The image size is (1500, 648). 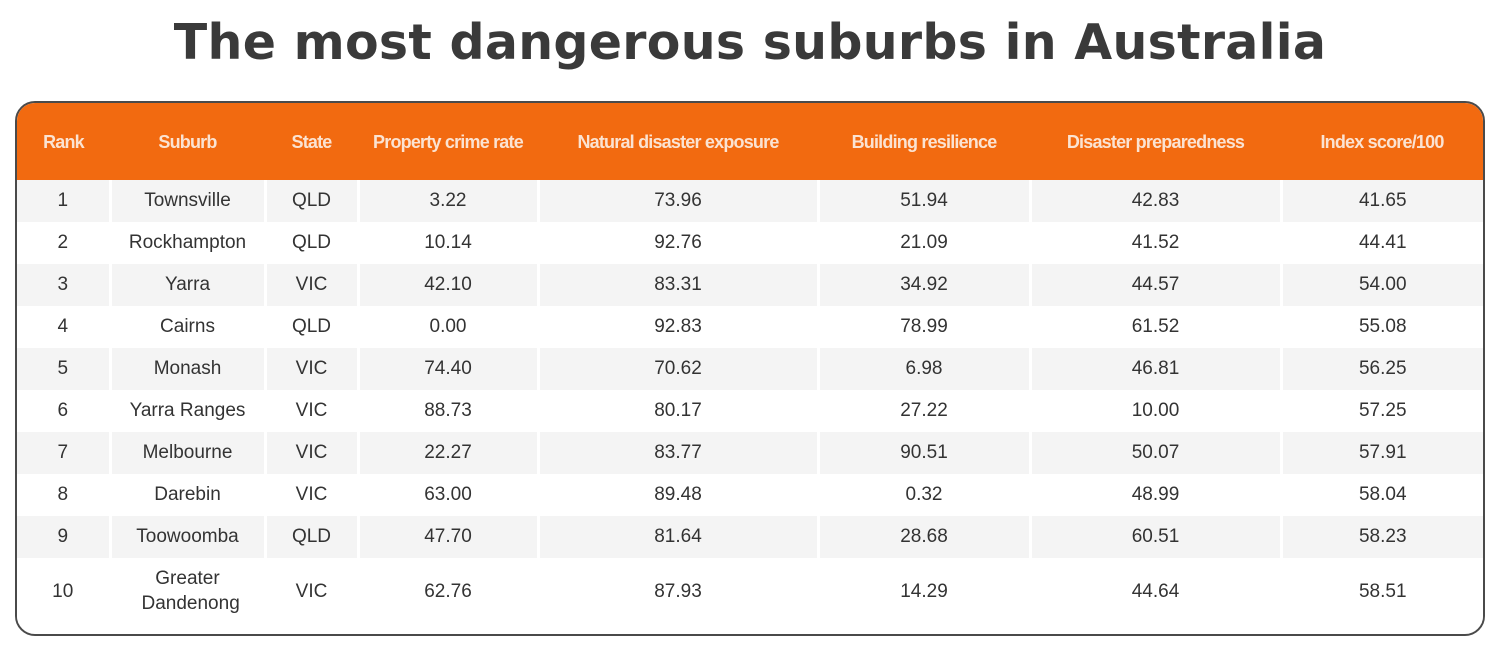 What do you see at coordinates (186, 537) in the screenshot?
I see `cell-suburb: Toowoomba` at bounding box center [186, 537].